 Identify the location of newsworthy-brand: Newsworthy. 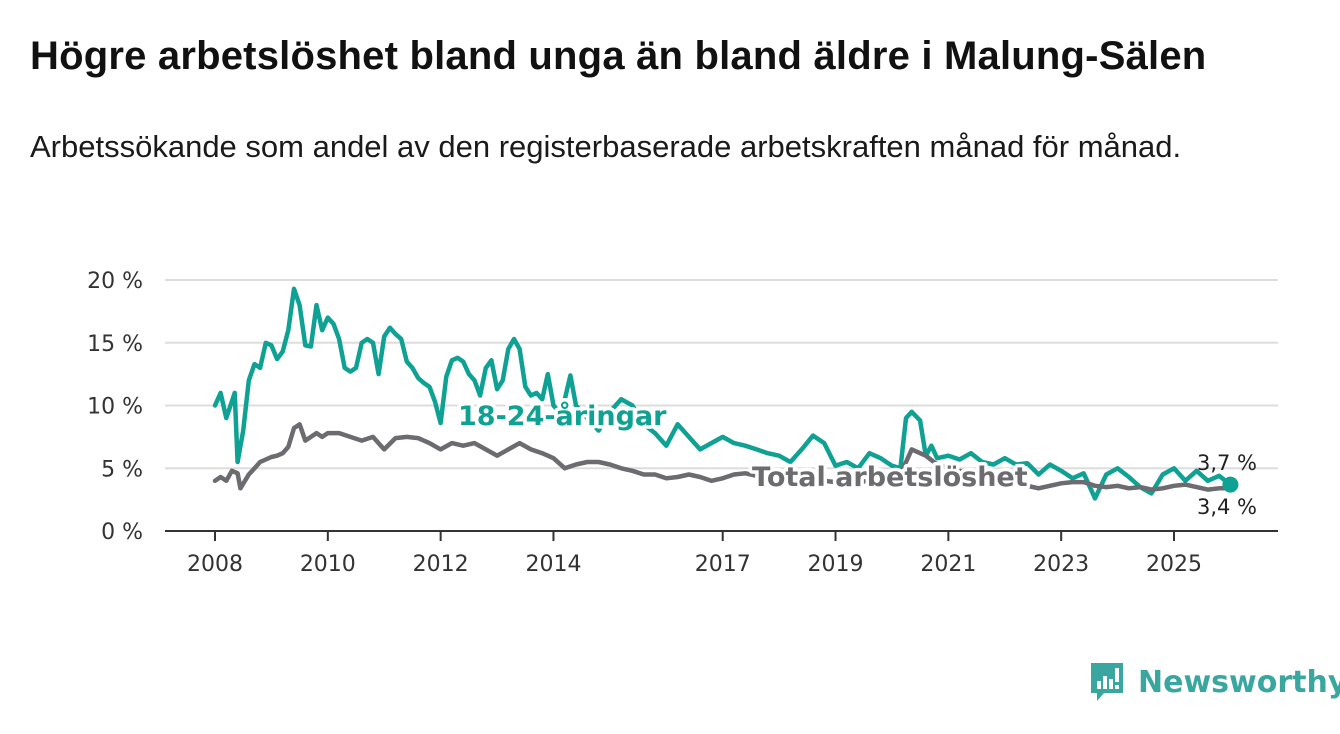
(1214, 682).